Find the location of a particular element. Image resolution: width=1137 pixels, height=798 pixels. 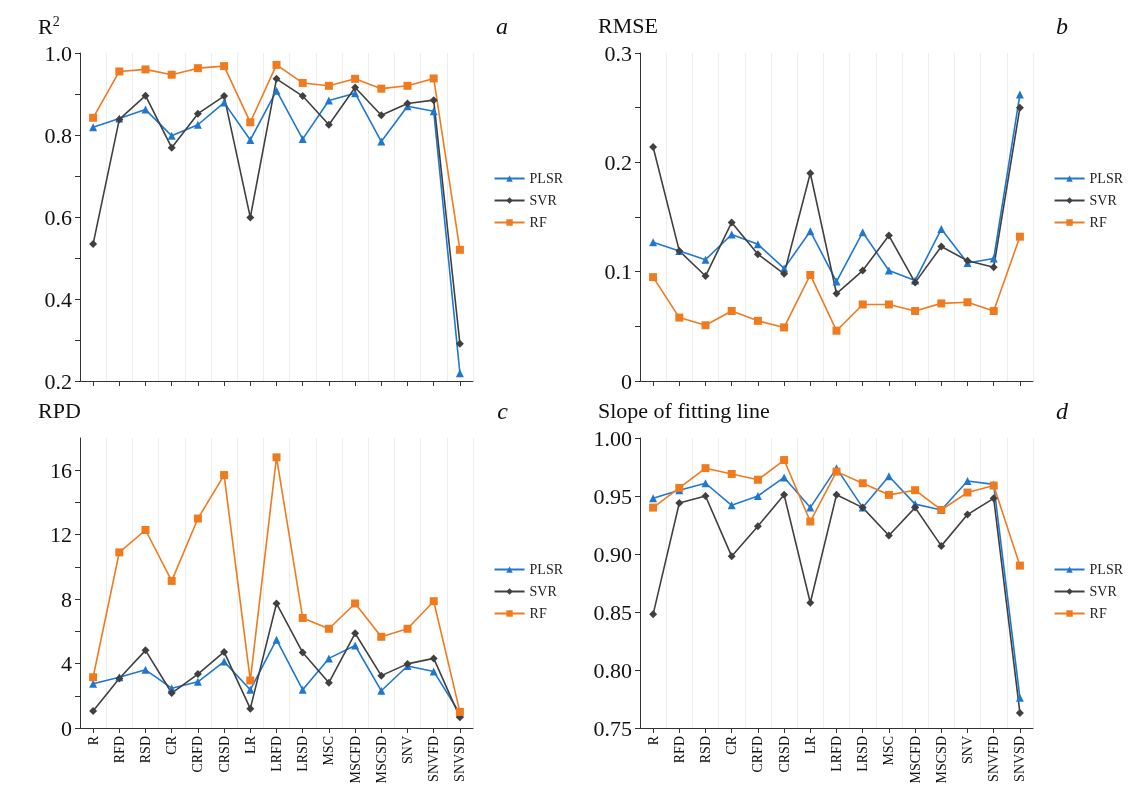

y-tick-label: 0.95 is located at coordinates (612, 496).